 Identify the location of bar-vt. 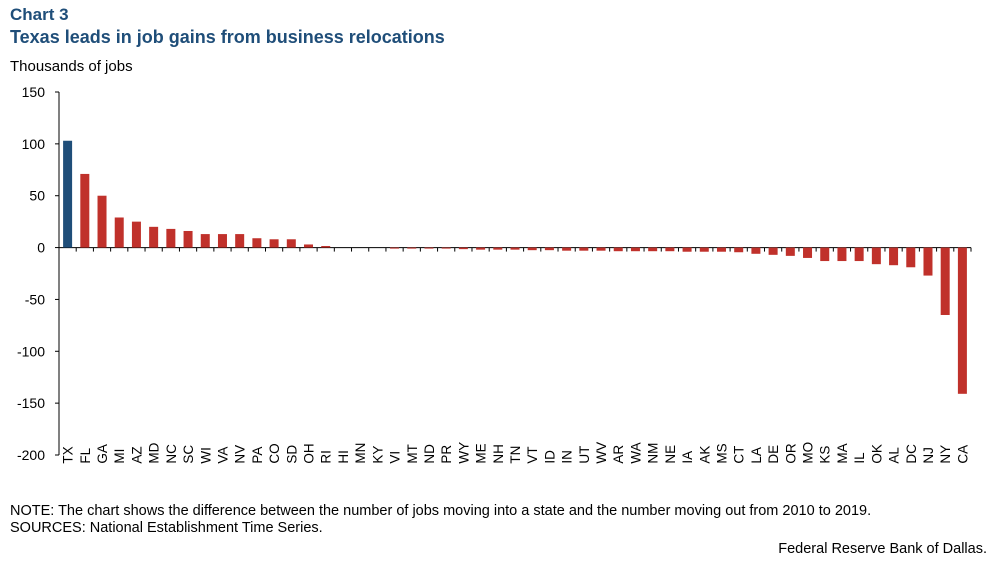
(532, 249).